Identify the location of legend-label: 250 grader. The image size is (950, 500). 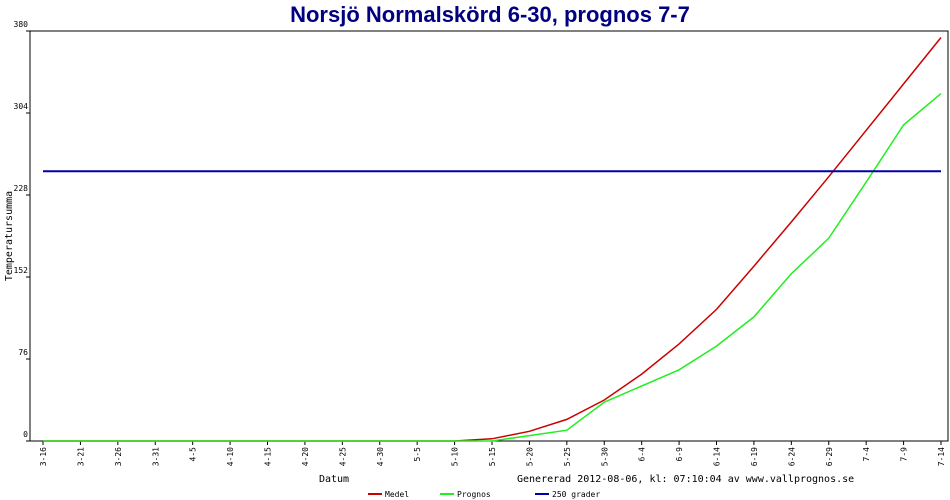
(576, 494).